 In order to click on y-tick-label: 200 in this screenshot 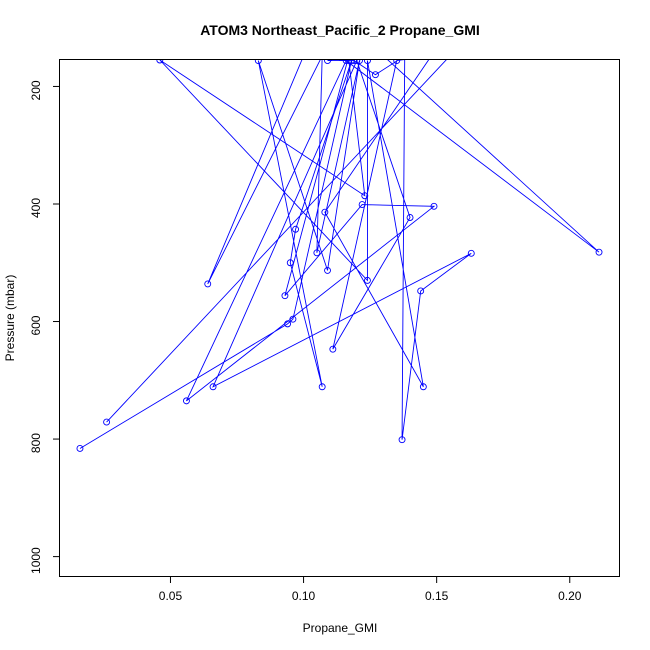, I will do `click(36, 90)`.